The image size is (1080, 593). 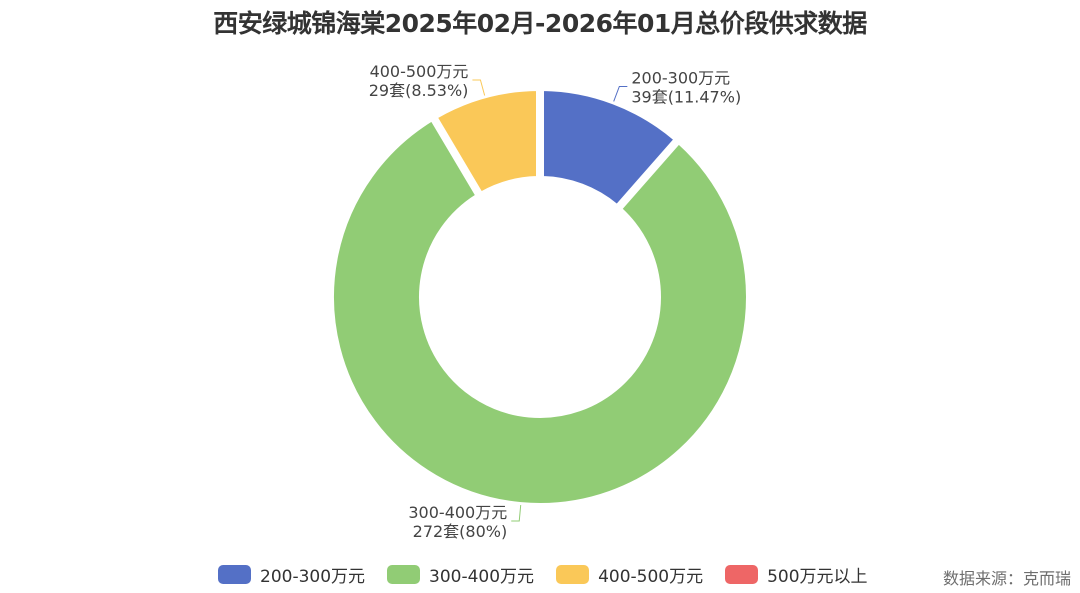 What do you see at coordinates (419, 71) in the screenshot?
I see `data-label-category: 400-500万元` at bounding box center [419, 71].